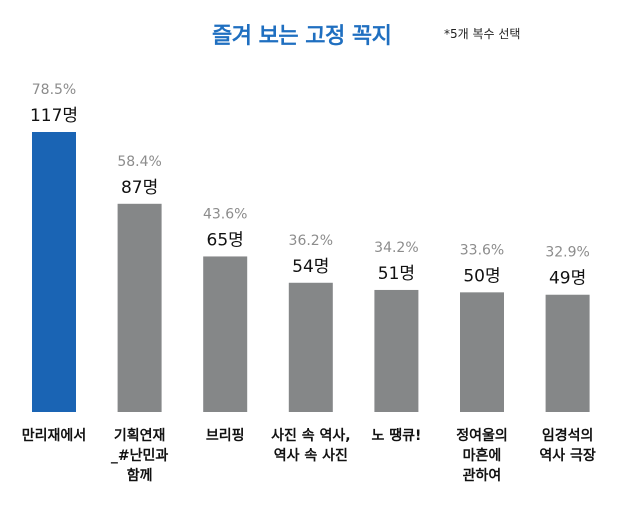 The height and width of the screenshot is (521, 640). I want to click on category-label: 기획연재, so click(140, 435).